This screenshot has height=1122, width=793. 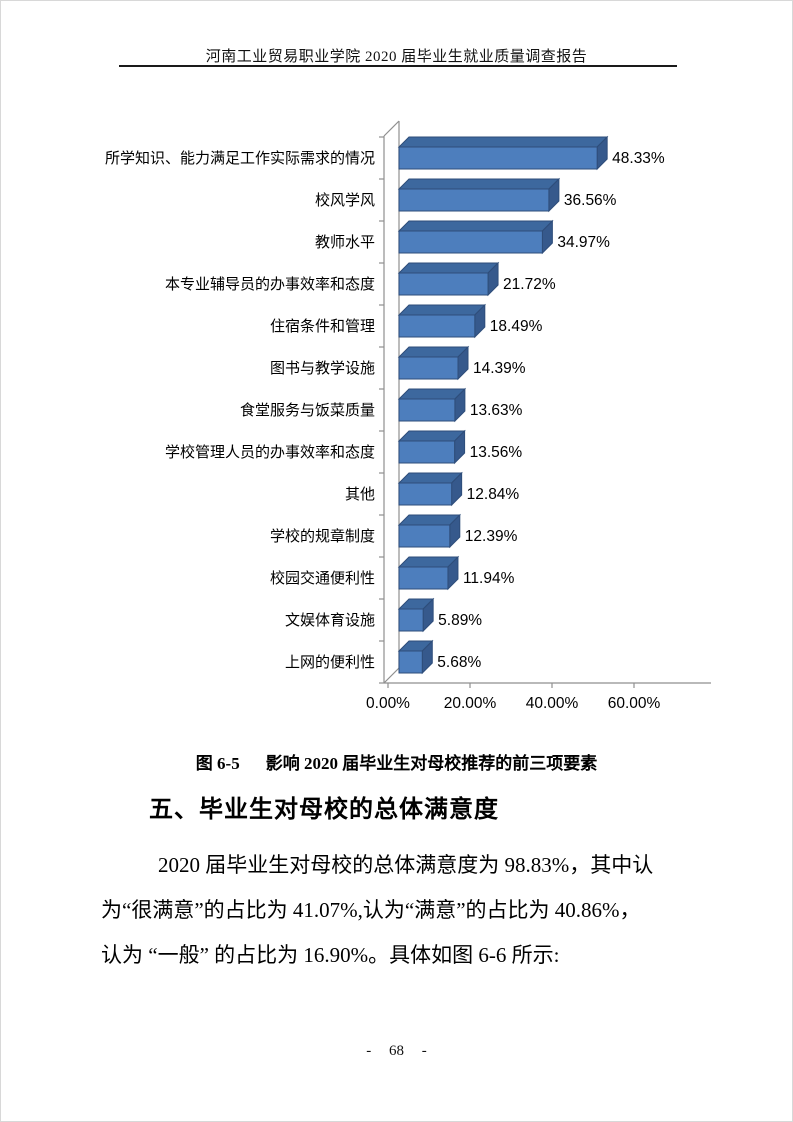 I want to click on paragraph-line: 认为 “一般” 的占比为 16.90%。具体如图 6-6 所示:, so click(x=330, y=955).